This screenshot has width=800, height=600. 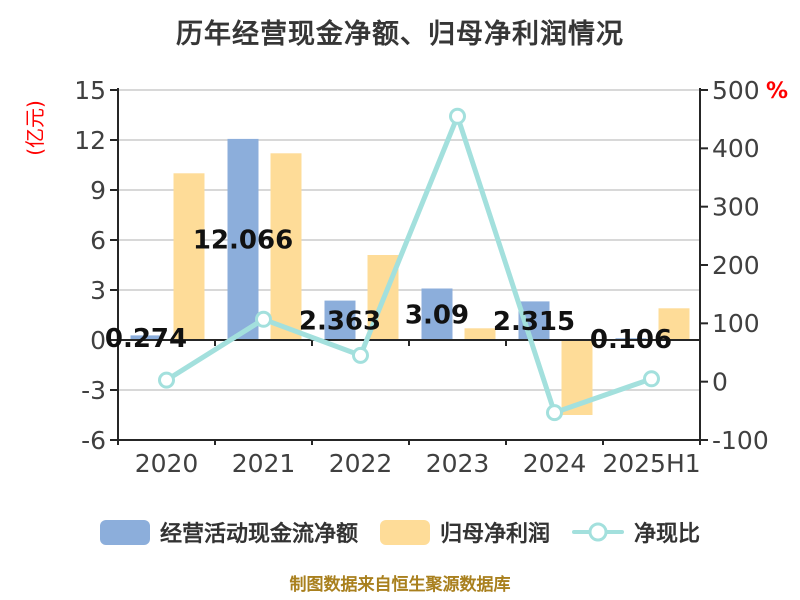 I want to click on ratio-point-2025H1, so click(x=651, y=379).